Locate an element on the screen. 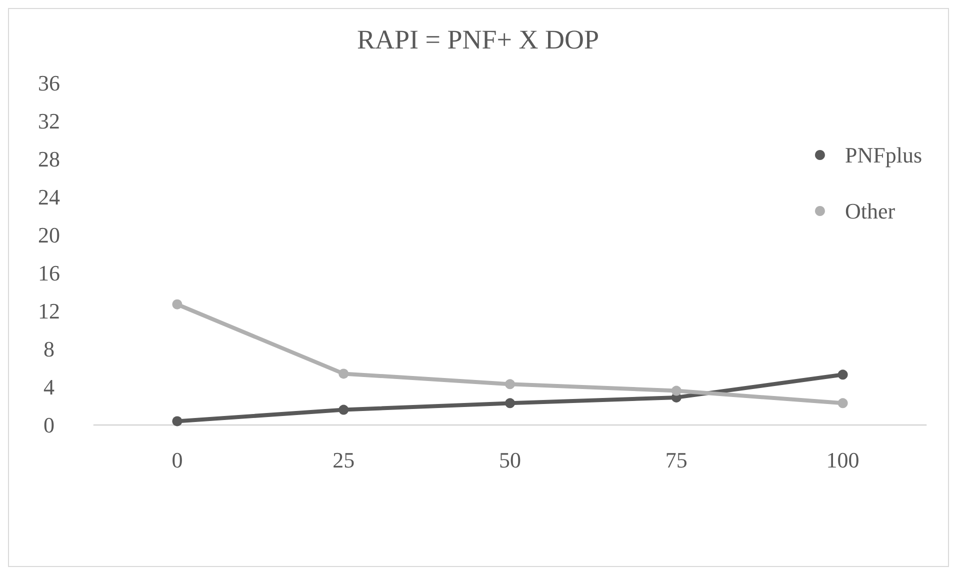 Image resolution: width=959 pixels, height=577 pixels. x-tick-label: 0 is located at coordinates (177, 460).